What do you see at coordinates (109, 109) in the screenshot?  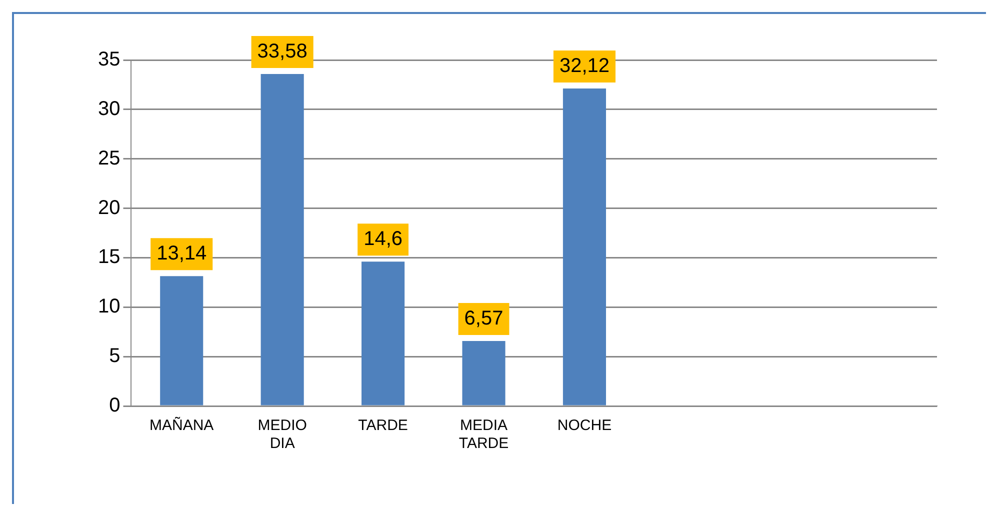 I see `y-tick-label: 30` at bounding box center [109, 109].